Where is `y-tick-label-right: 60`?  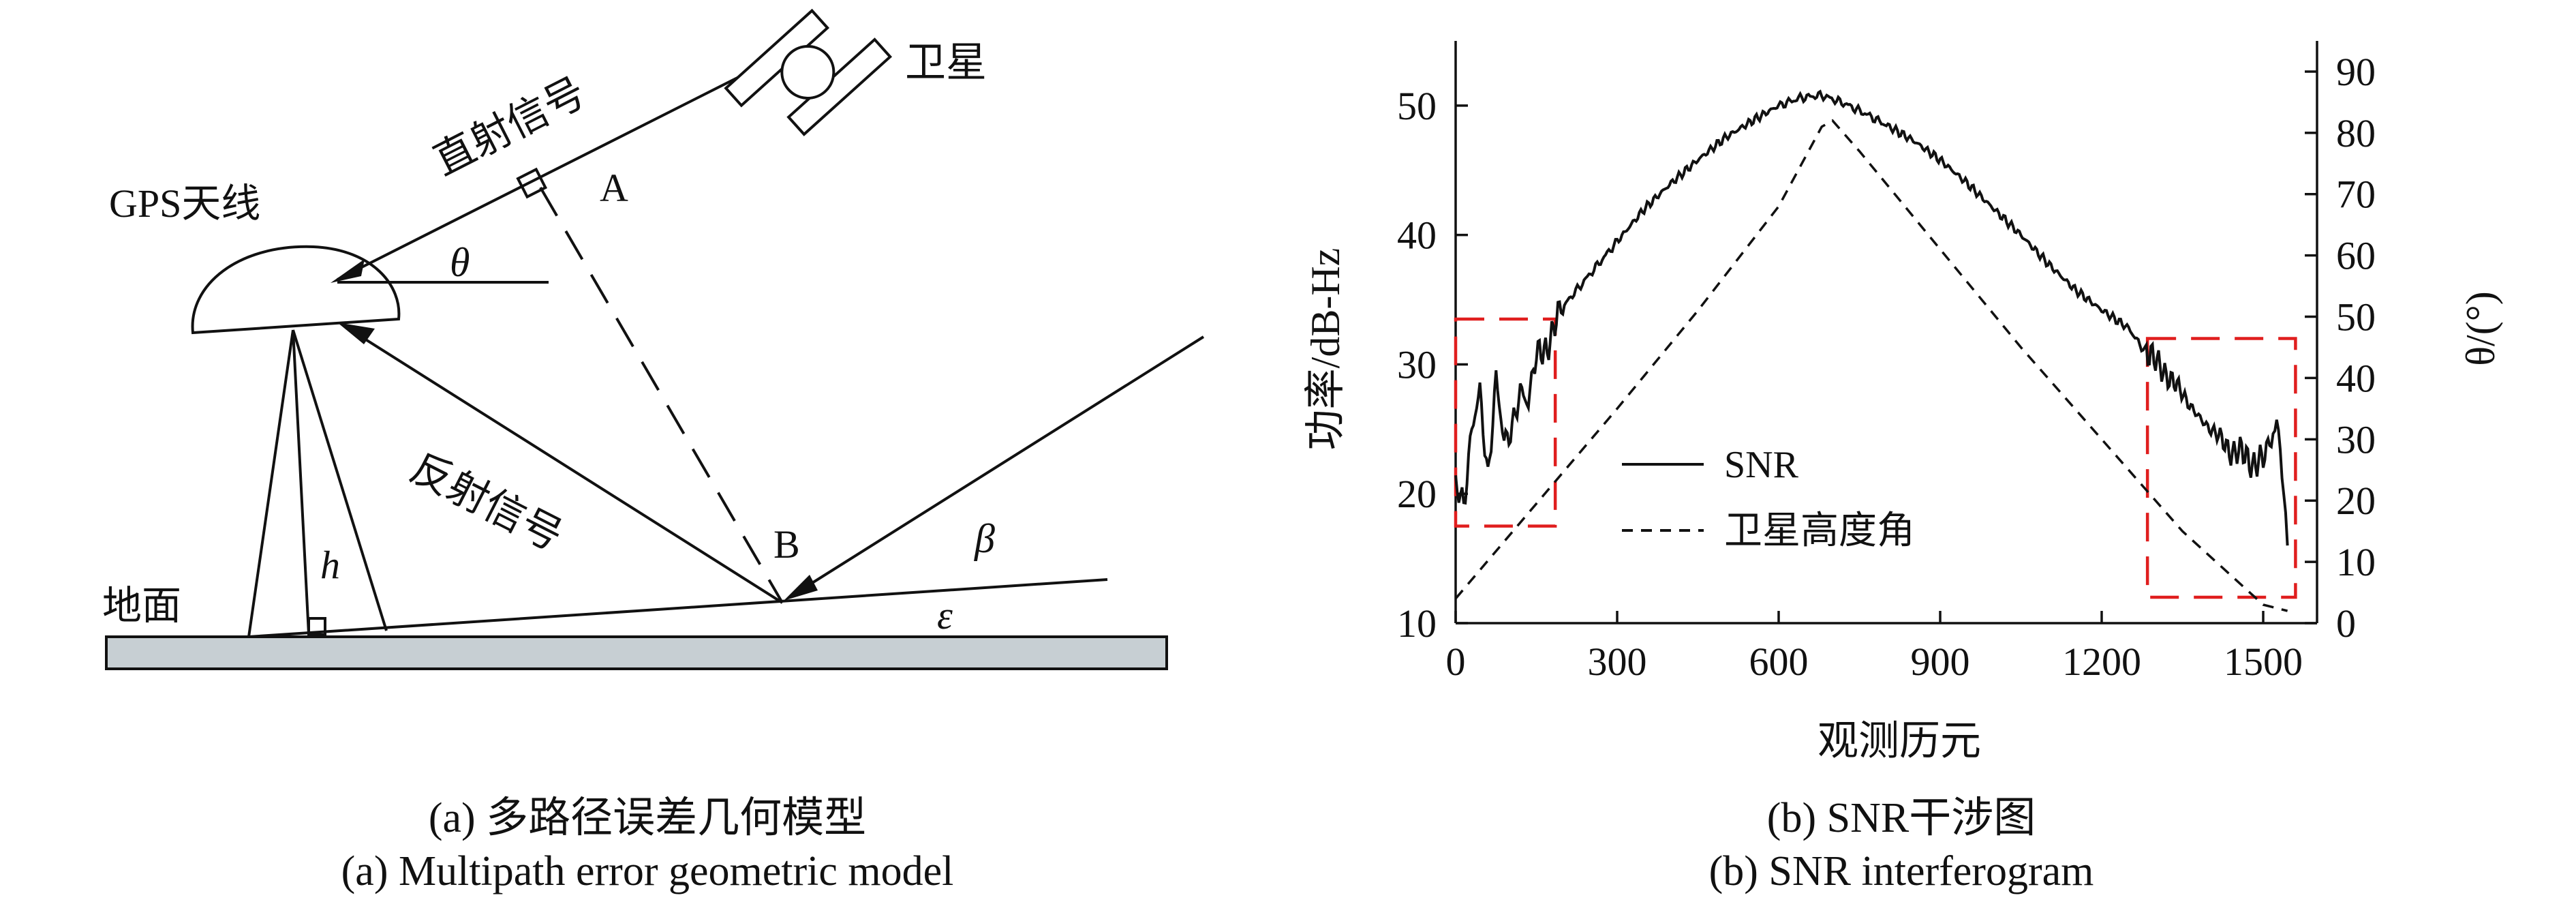 y-tick-label-right: 60 is located at coordinates (2356, 256).